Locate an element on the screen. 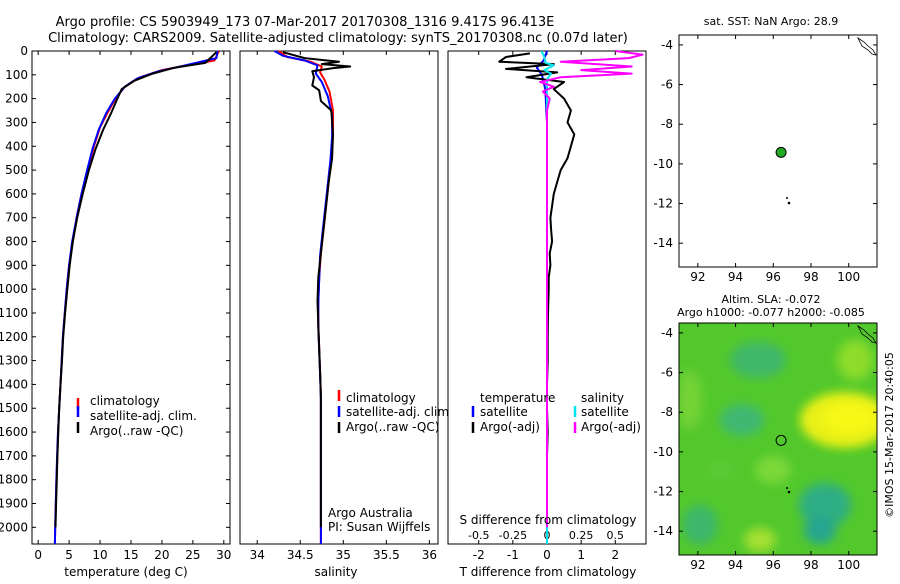 The width and height of the screenshot is (900, 584). s-tick-label: -0.25 is located at coordinates (513, 535).